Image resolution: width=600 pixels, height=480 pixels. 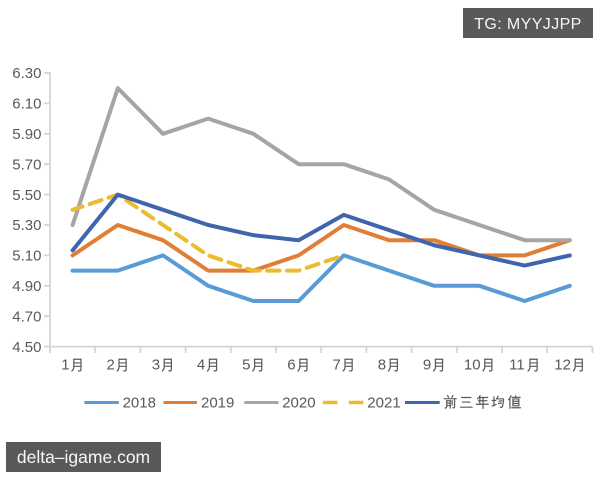 What do you see at coordinates (298, 403) in the screenshot?
I see `svg-text: 2020` at bounding box center [298, 403].